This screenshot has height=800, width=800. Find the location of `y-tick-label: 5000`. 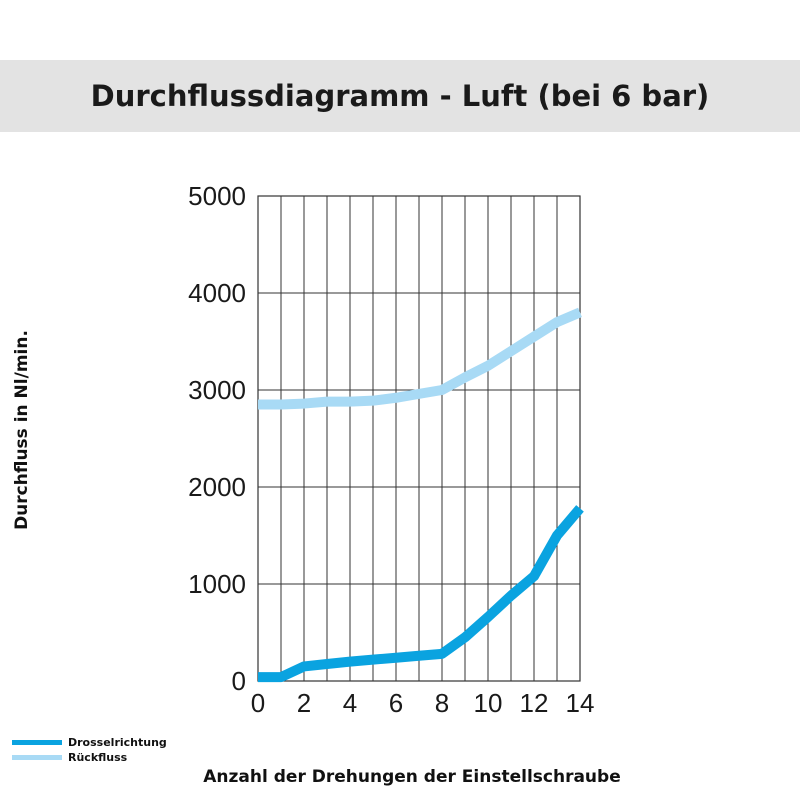

y-tick-label: 5000 is located at coordinates (217, 196).